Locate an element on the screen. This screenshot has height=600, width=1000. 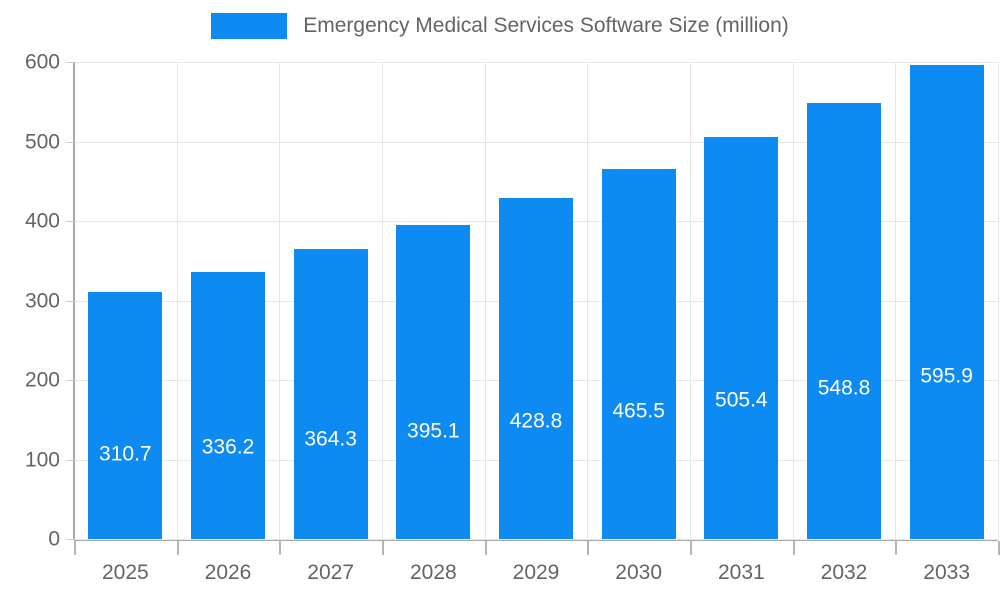
x-axis-tick-label: 2026 is located at coordinates (228, 572).